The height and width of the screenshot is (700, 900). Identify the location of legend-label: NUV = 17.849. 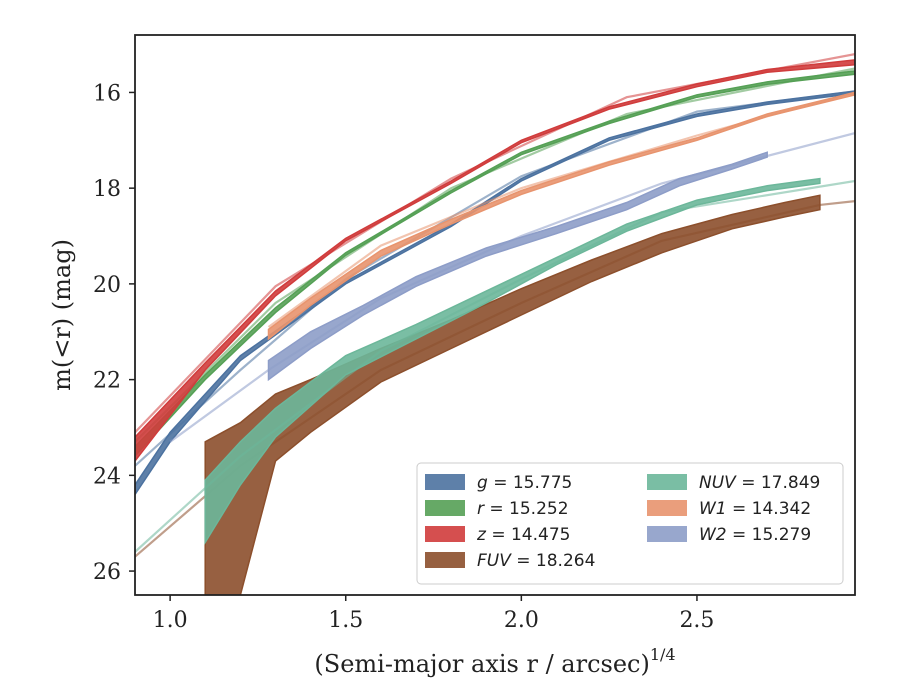
(759, 483).